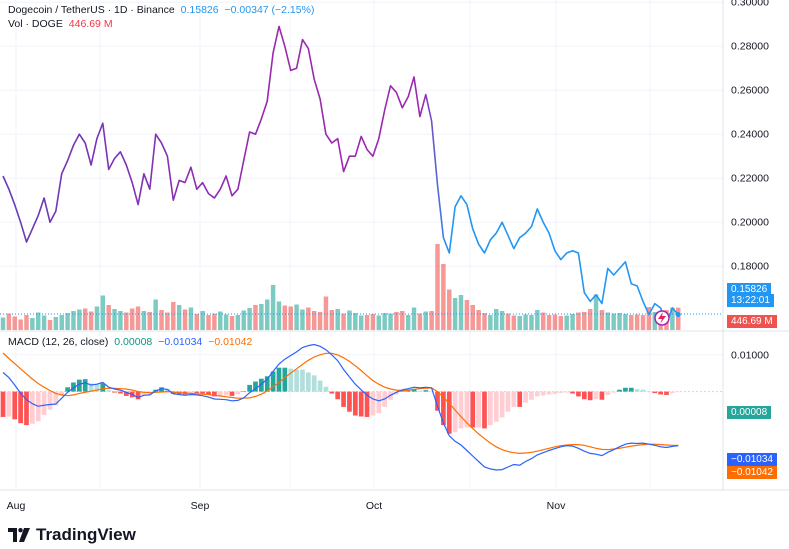 This screenshot has height=549, width=789. I want to click on pair-label: Dogecoin / TetherUS · 1D · Binance, so click(91, 10).